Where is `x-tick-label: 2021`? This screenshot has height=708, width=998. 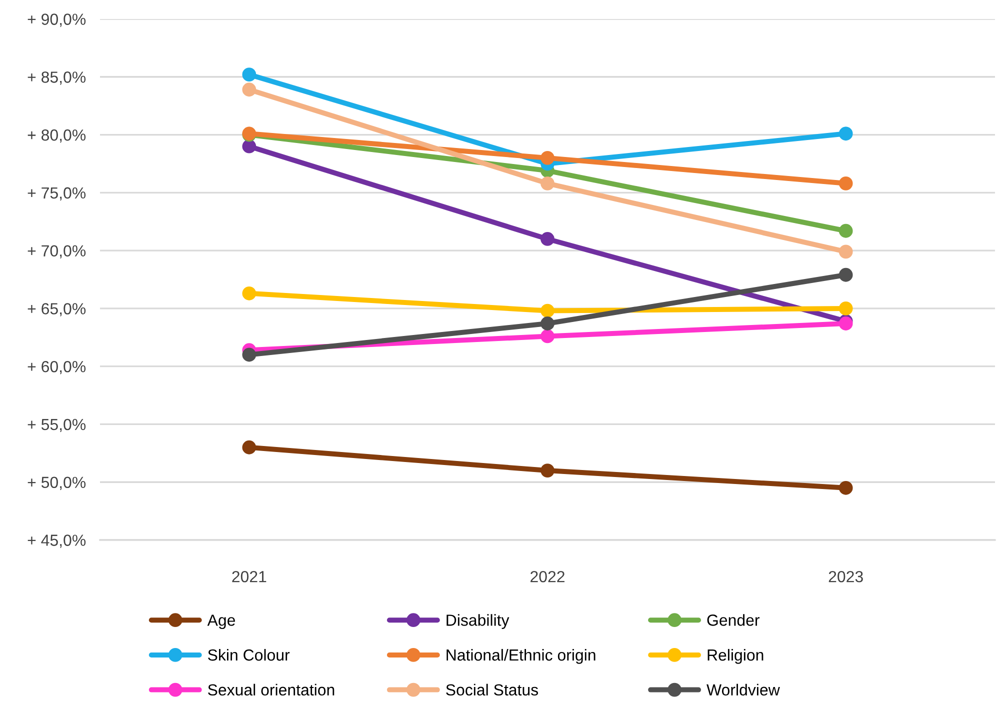
x-tick-label: 2021 is located at coordinates (249, 576).